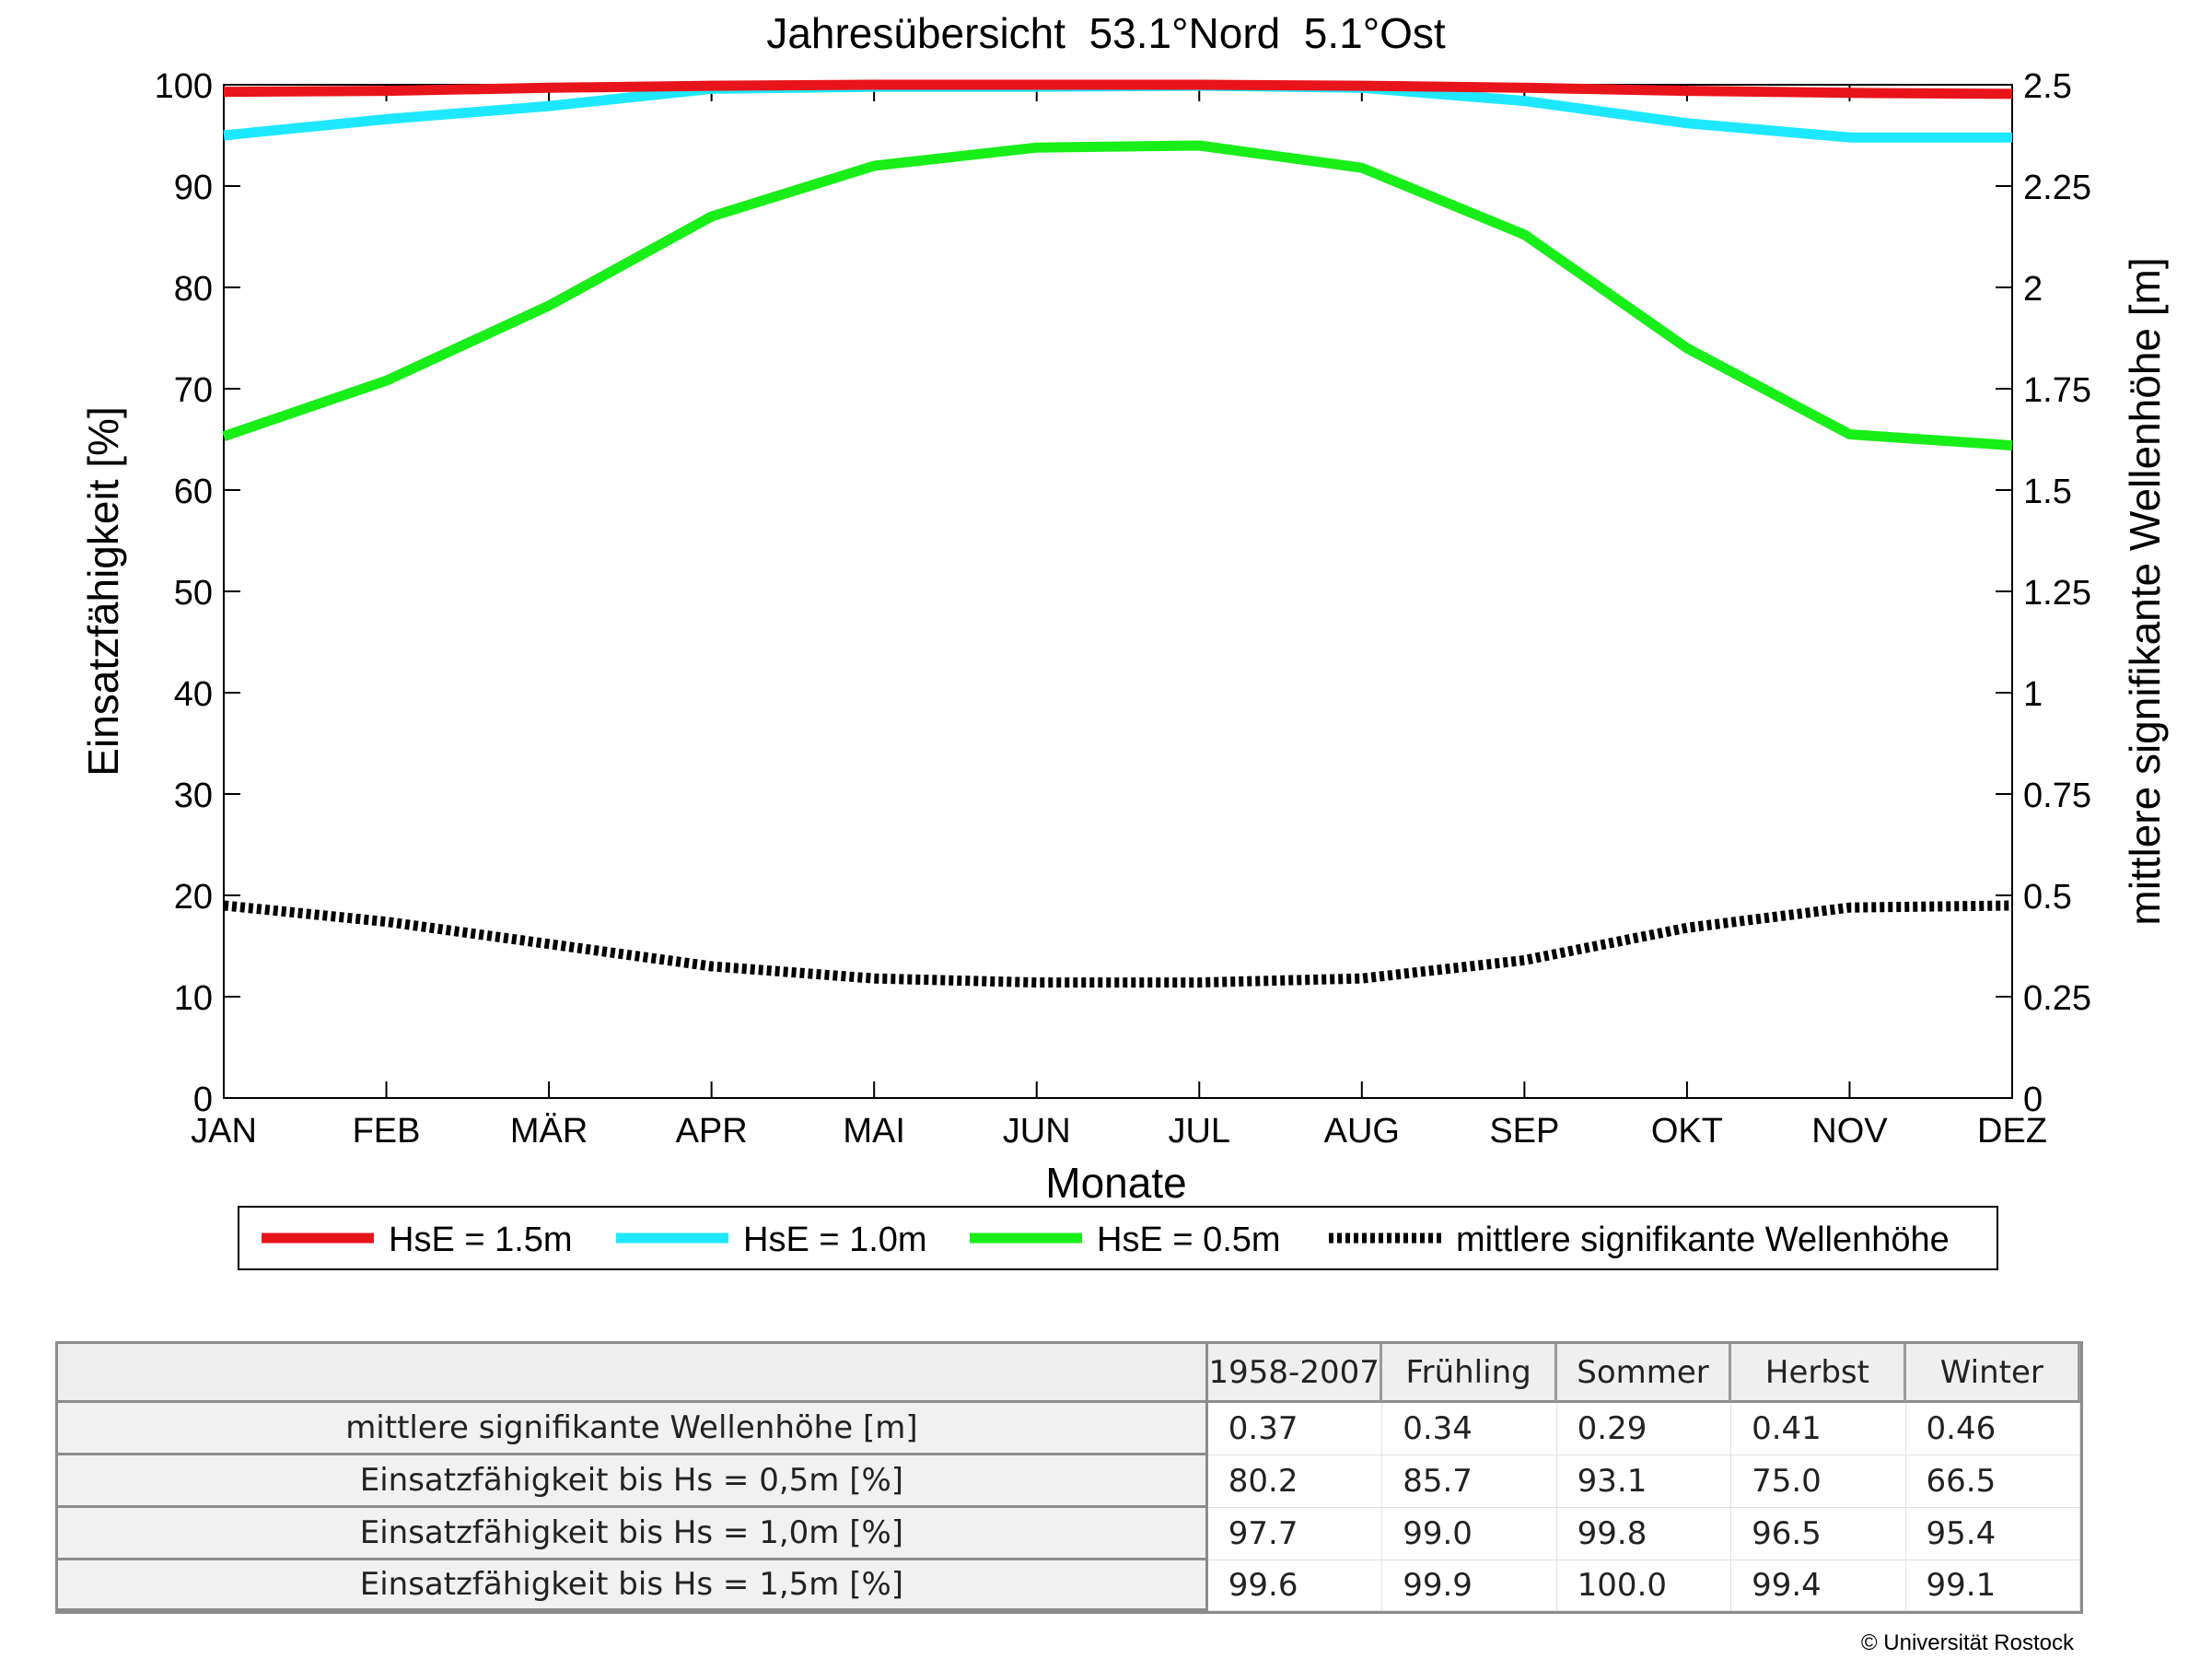 The height and width of the screenshot is (1659, 2212). What do you see at coordinates (633, 1481) in the screenshot?
I see `table-row-label: Einsatzfähigkeit bis Hs = 0,5m [%]` at bounding box center [633, 1481].